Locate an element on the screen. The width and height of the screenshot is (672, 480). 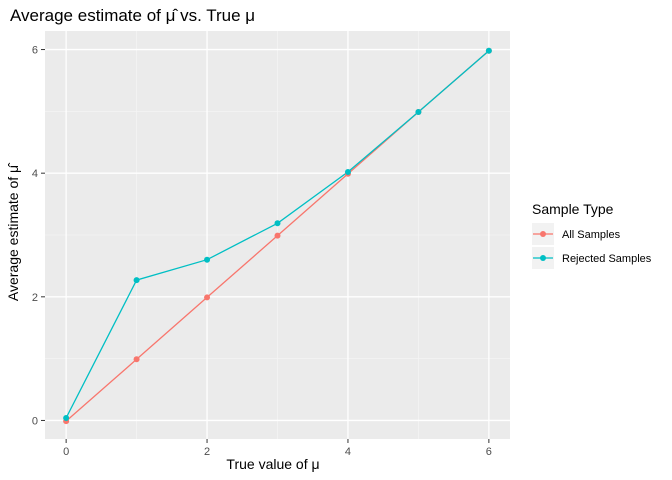
legend-label: All Samples is located at coordinates (591, 235).